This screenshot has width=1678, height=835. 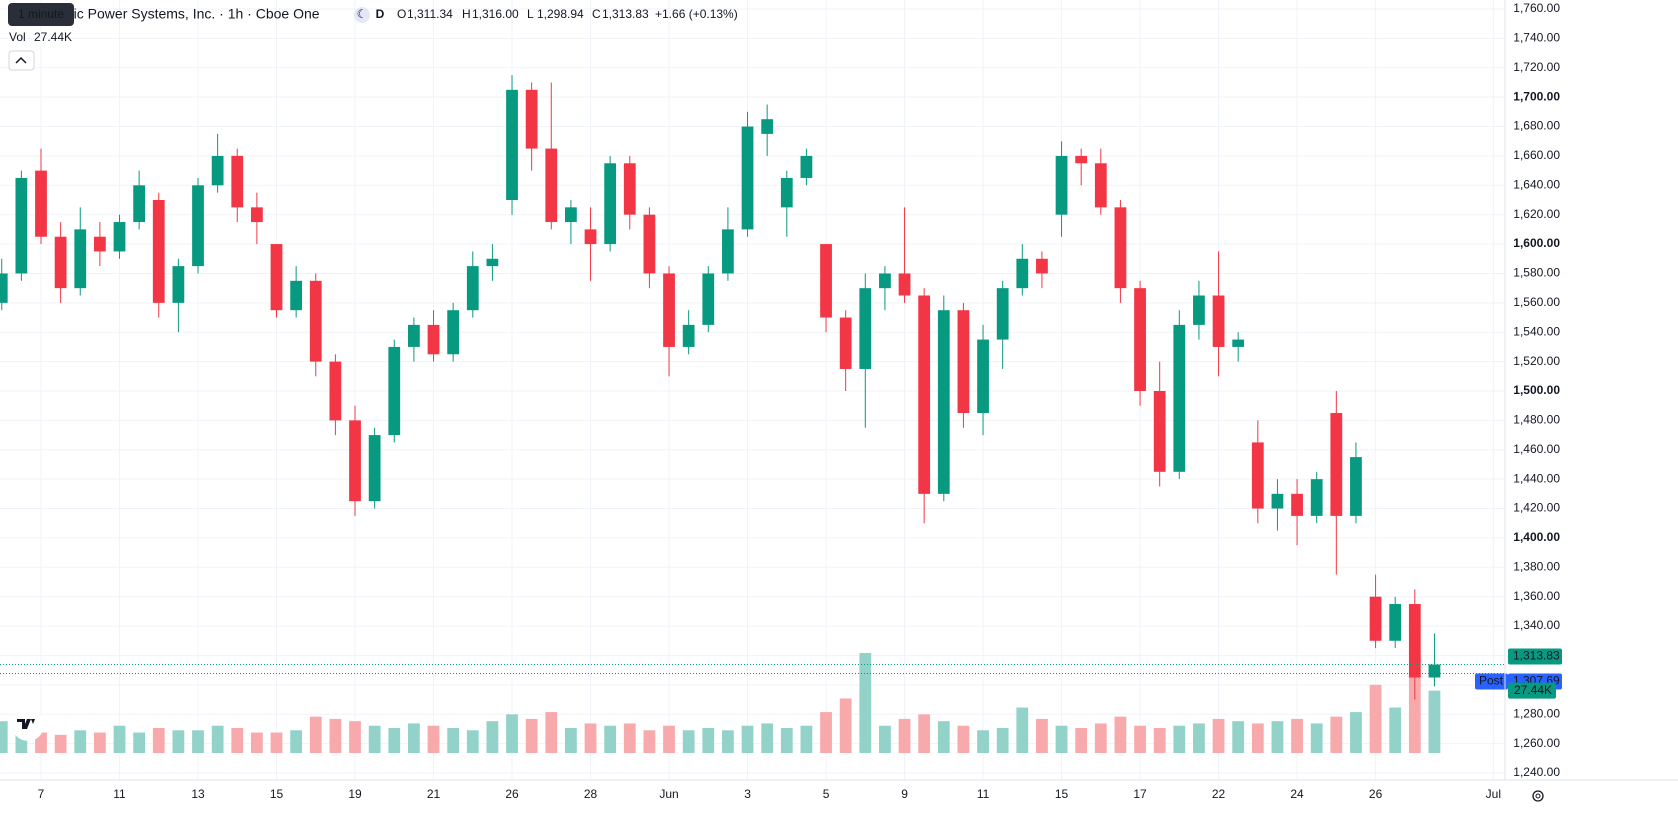 What do you see at coordinates (119, 794) in the screenshot?
I see `x-tick-label: 11` at bounding box center [119, 794].